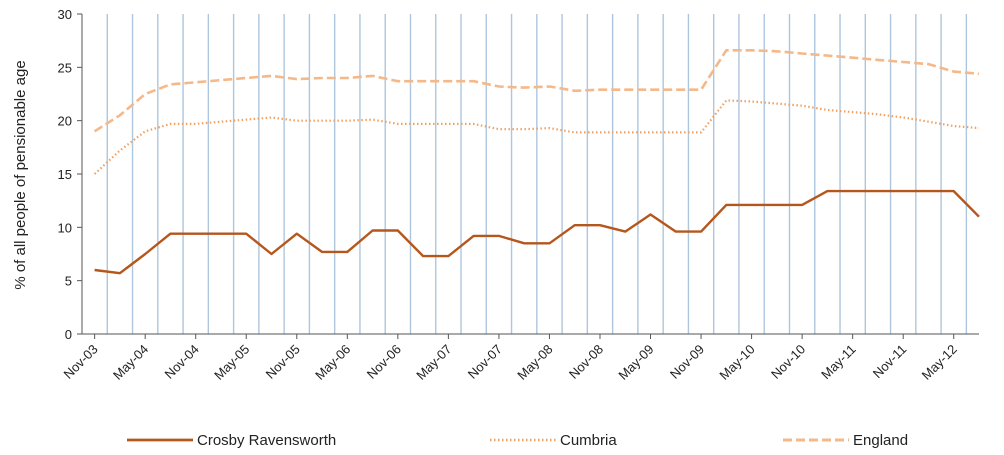  I want to click on y-tick-label: 5, so click(68, 281).